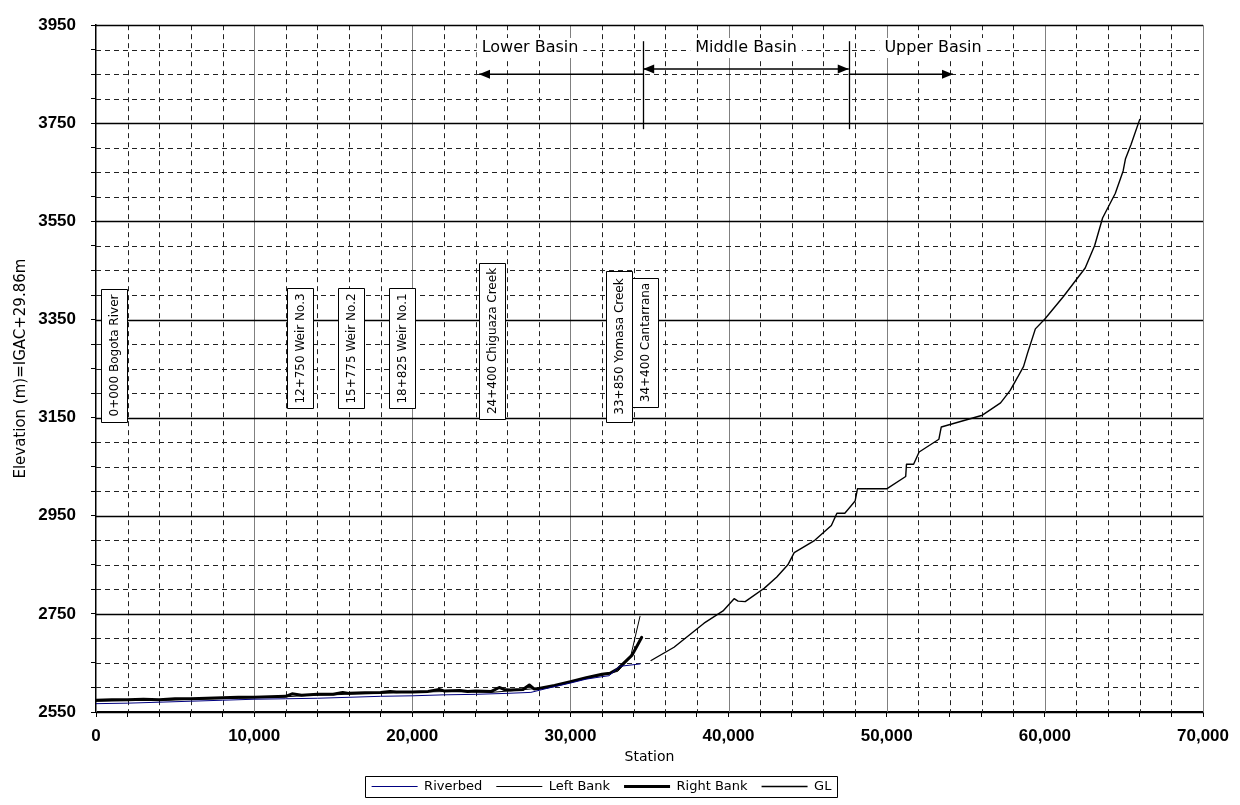  I want to click on y-tick-label: 2550, so click(57, 711).